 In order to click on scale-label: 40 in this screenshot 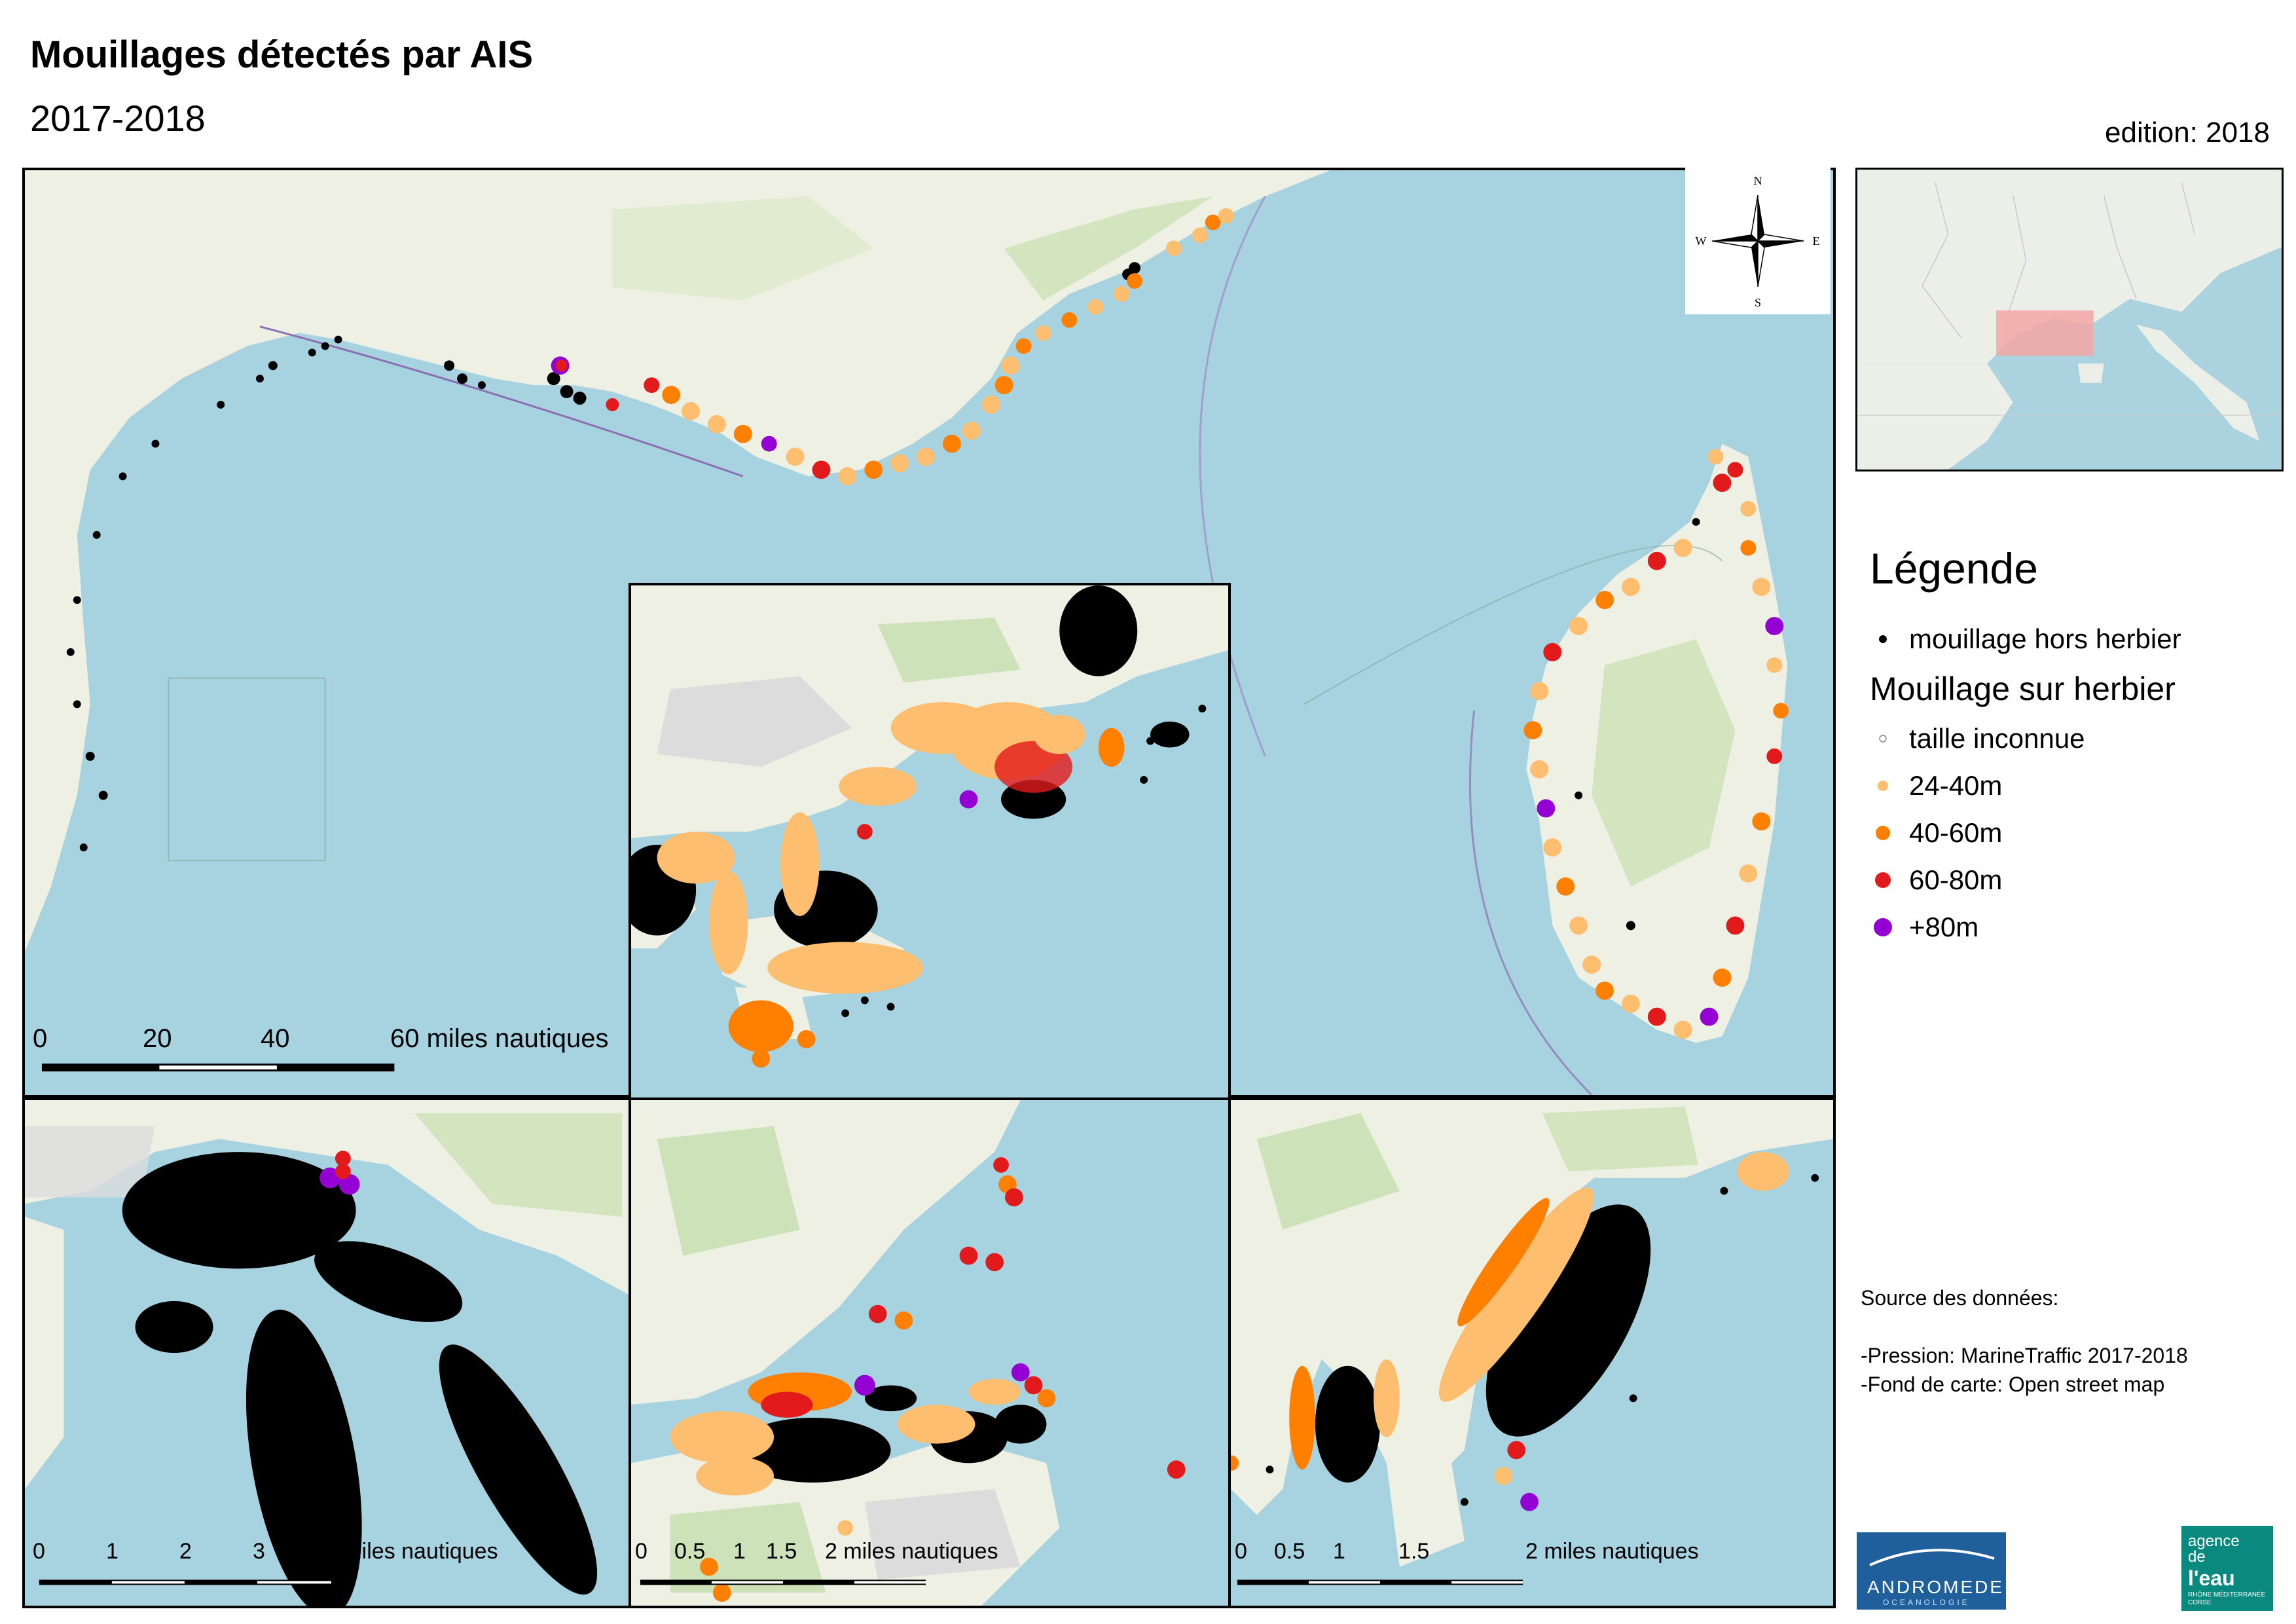, I will do `click(275, 1038)`.